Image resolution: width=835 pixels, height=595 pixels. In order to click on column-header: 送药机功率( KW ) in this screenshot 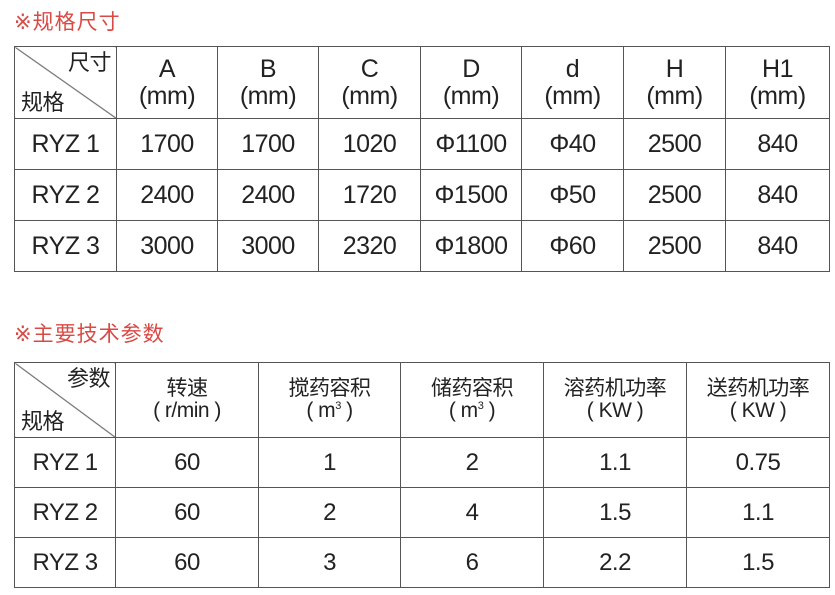, I will do `click(758, 400)`.